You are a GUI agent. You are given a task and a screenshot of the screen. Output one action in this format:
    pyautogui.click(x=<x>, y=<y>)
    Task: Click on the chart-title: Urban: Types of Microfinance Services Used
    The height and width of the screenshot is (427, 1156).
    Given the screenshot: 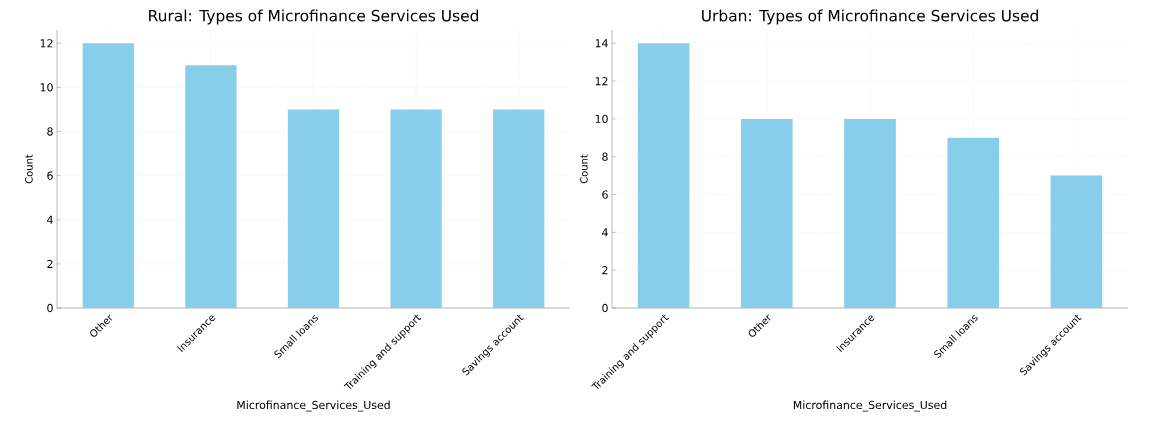 What is the action you would take?
    pyautogui.click(x=870, y=17)
    